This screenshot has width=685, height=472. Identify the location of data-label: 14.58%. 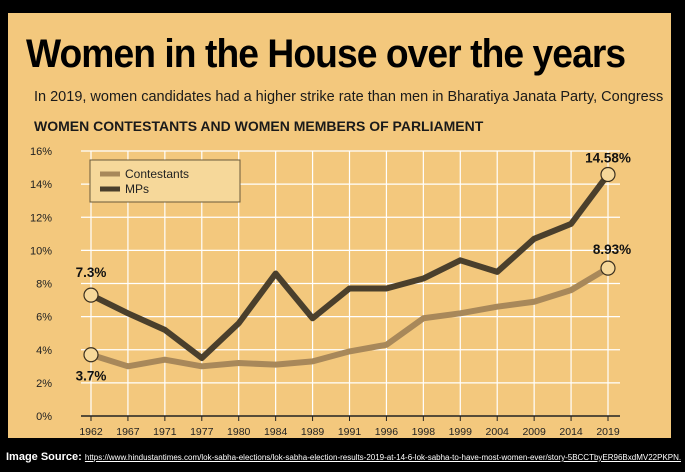
(608, 158).